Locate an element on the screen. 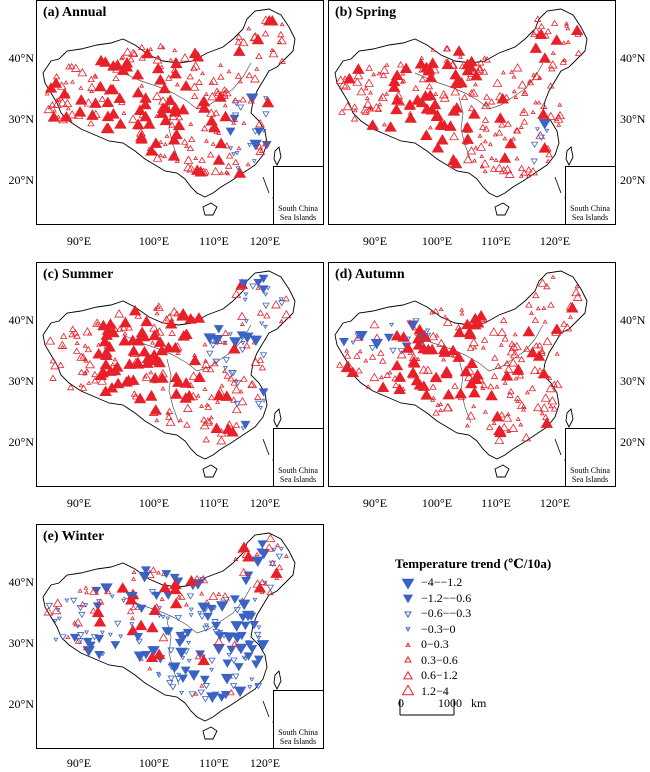 The height and width of the screenshot is (772, 650). legend-item: 0.6−1.2 is located at coordinates (515, 676).